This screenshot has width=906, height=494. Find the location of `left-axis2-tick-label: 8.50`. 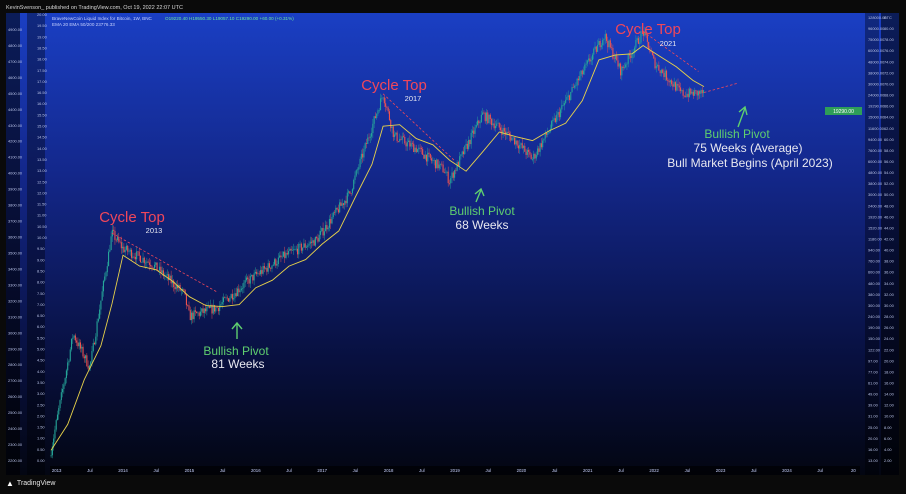

left-axis2-tick-label: 8.50 is located at coordinates (41, 270).